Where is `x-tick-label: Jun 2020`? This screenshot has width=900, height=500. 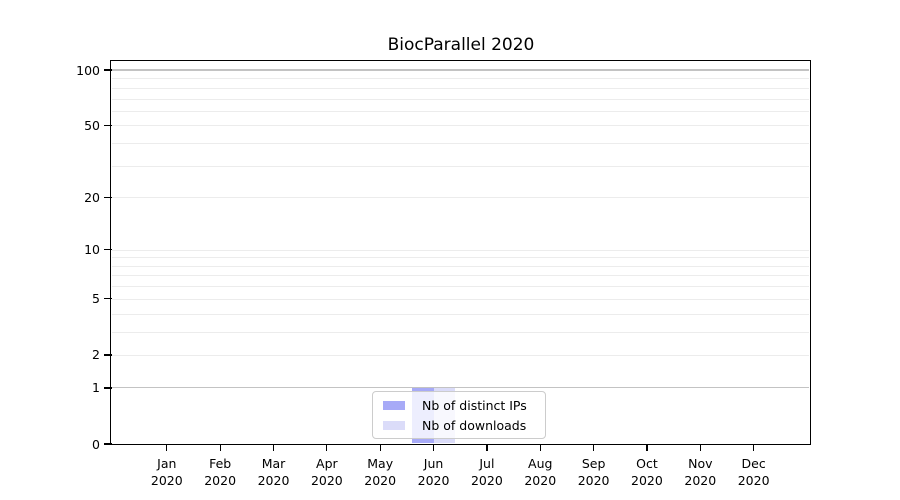 x-tick-label: Jun 2020 is located at coordinates (434, 472).